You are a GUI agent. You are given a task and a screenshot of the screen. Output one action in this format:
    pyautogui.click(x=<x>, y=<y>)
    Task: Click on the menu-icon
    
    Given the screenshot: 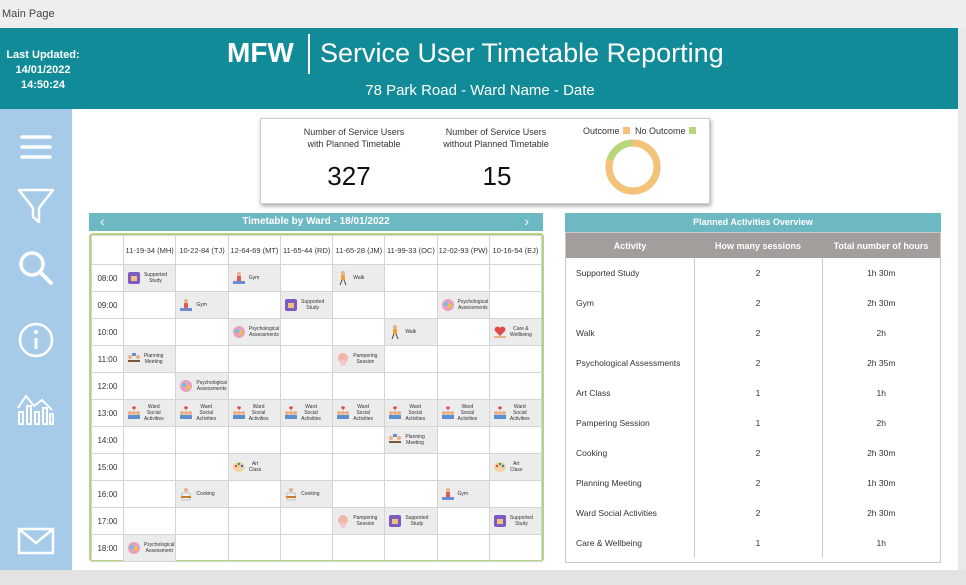 What is the action you would take?
    pyautogui.click(x=36, y=147)
    